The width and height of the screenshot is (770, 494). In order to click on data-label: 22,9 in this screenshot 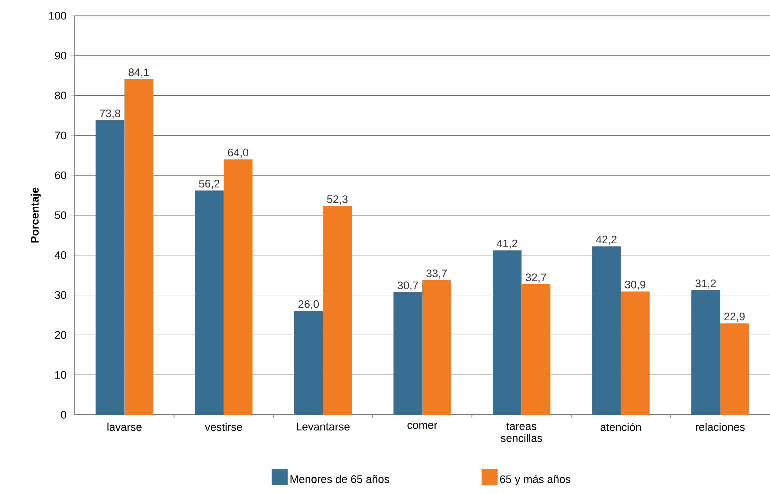, I will do `click(734, 317)`.